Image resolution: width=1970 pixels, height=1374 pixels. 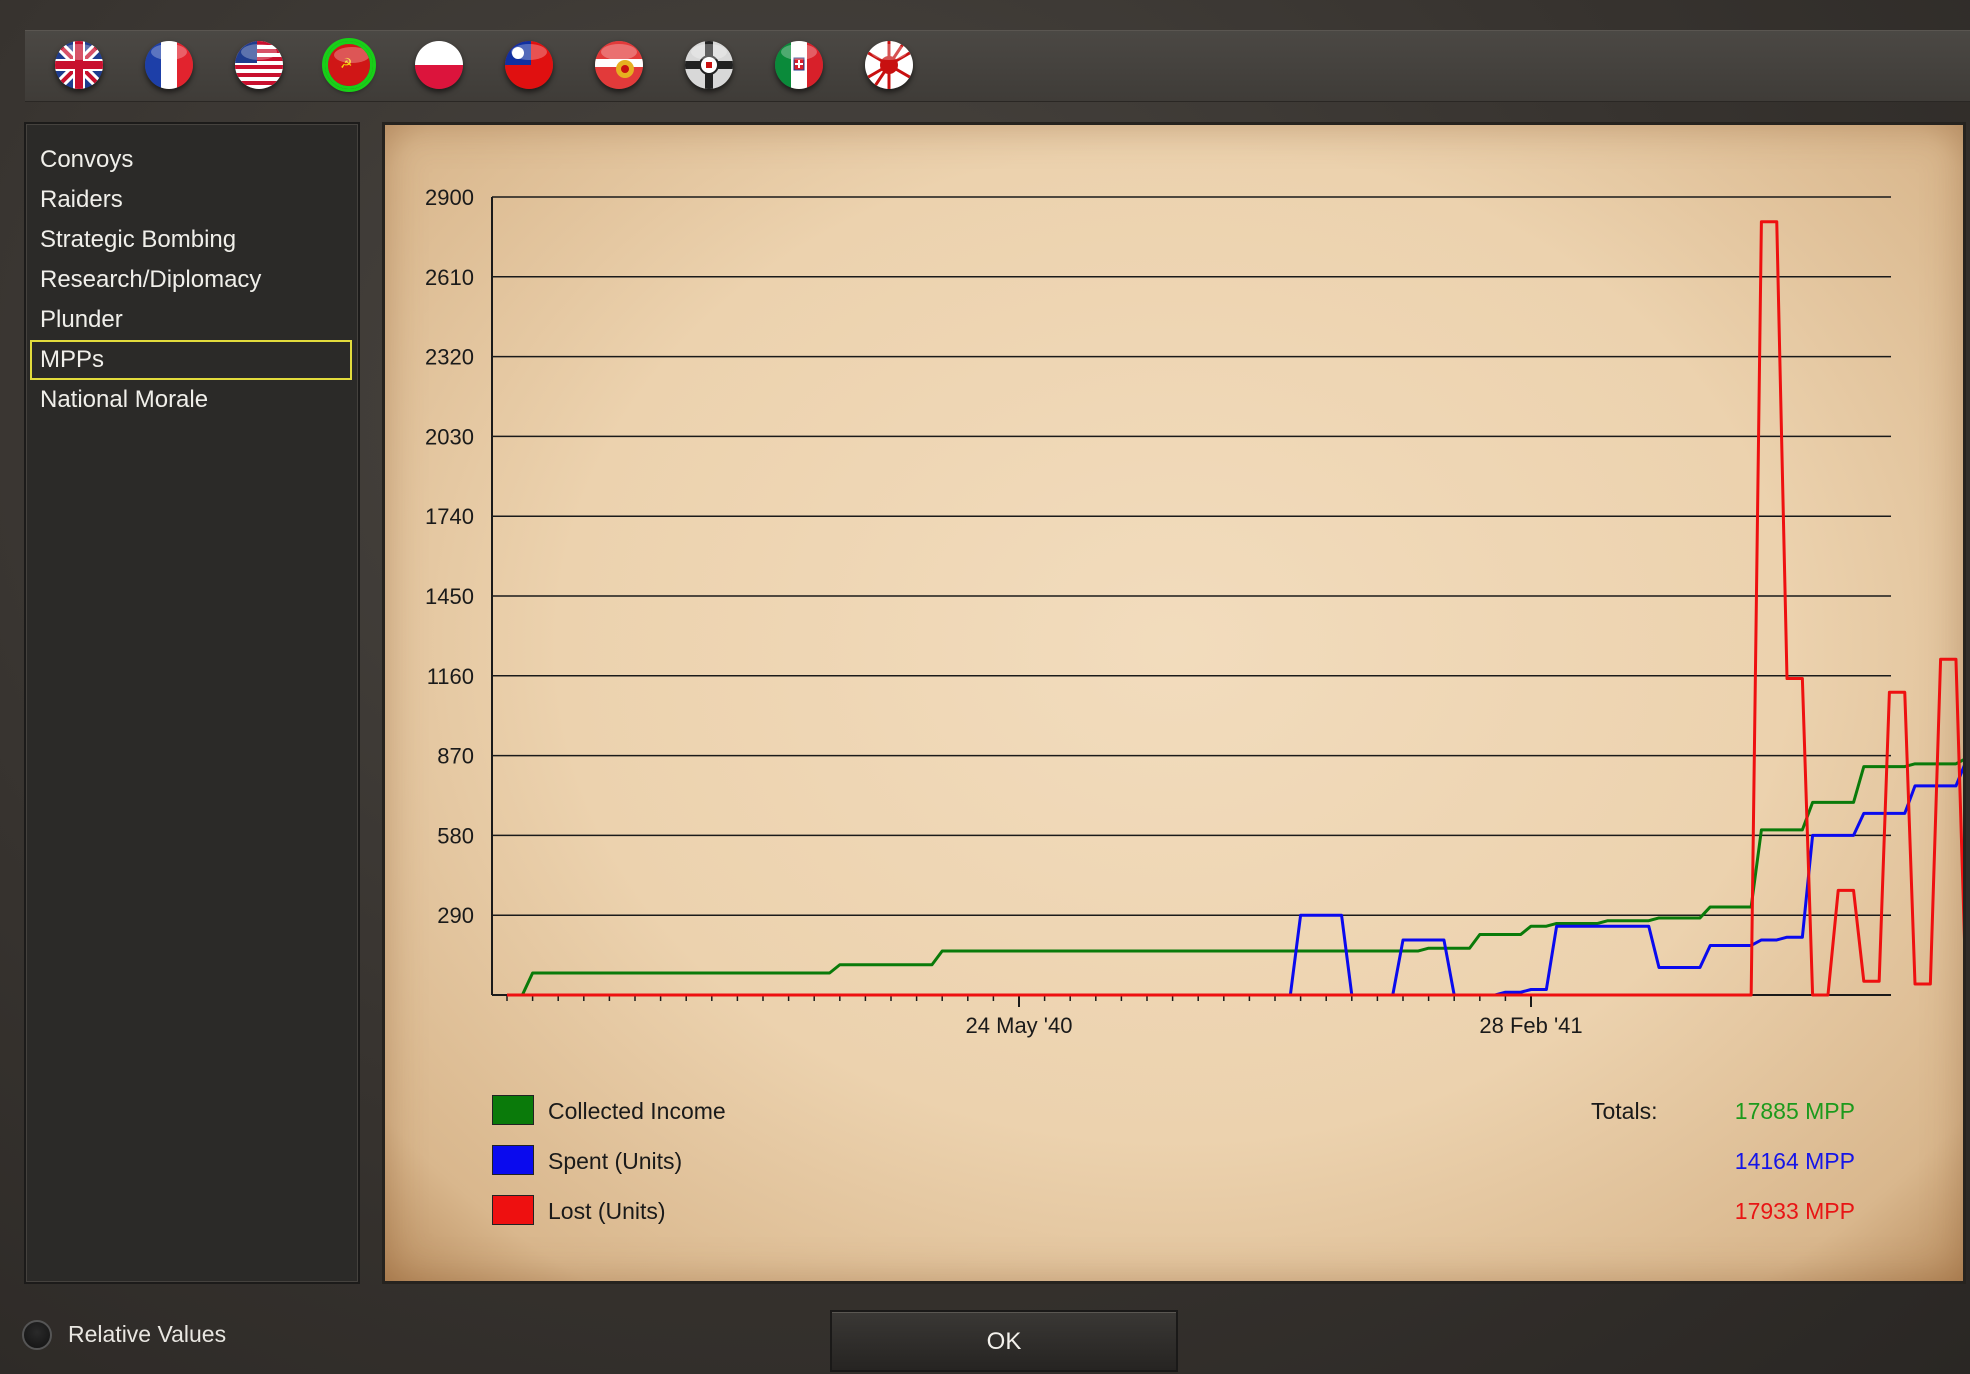 What do you see at coordinates (513, 1210) in the screenshot?
I see `legend-swatch-lost-units` at bounding box center [513, 1210].